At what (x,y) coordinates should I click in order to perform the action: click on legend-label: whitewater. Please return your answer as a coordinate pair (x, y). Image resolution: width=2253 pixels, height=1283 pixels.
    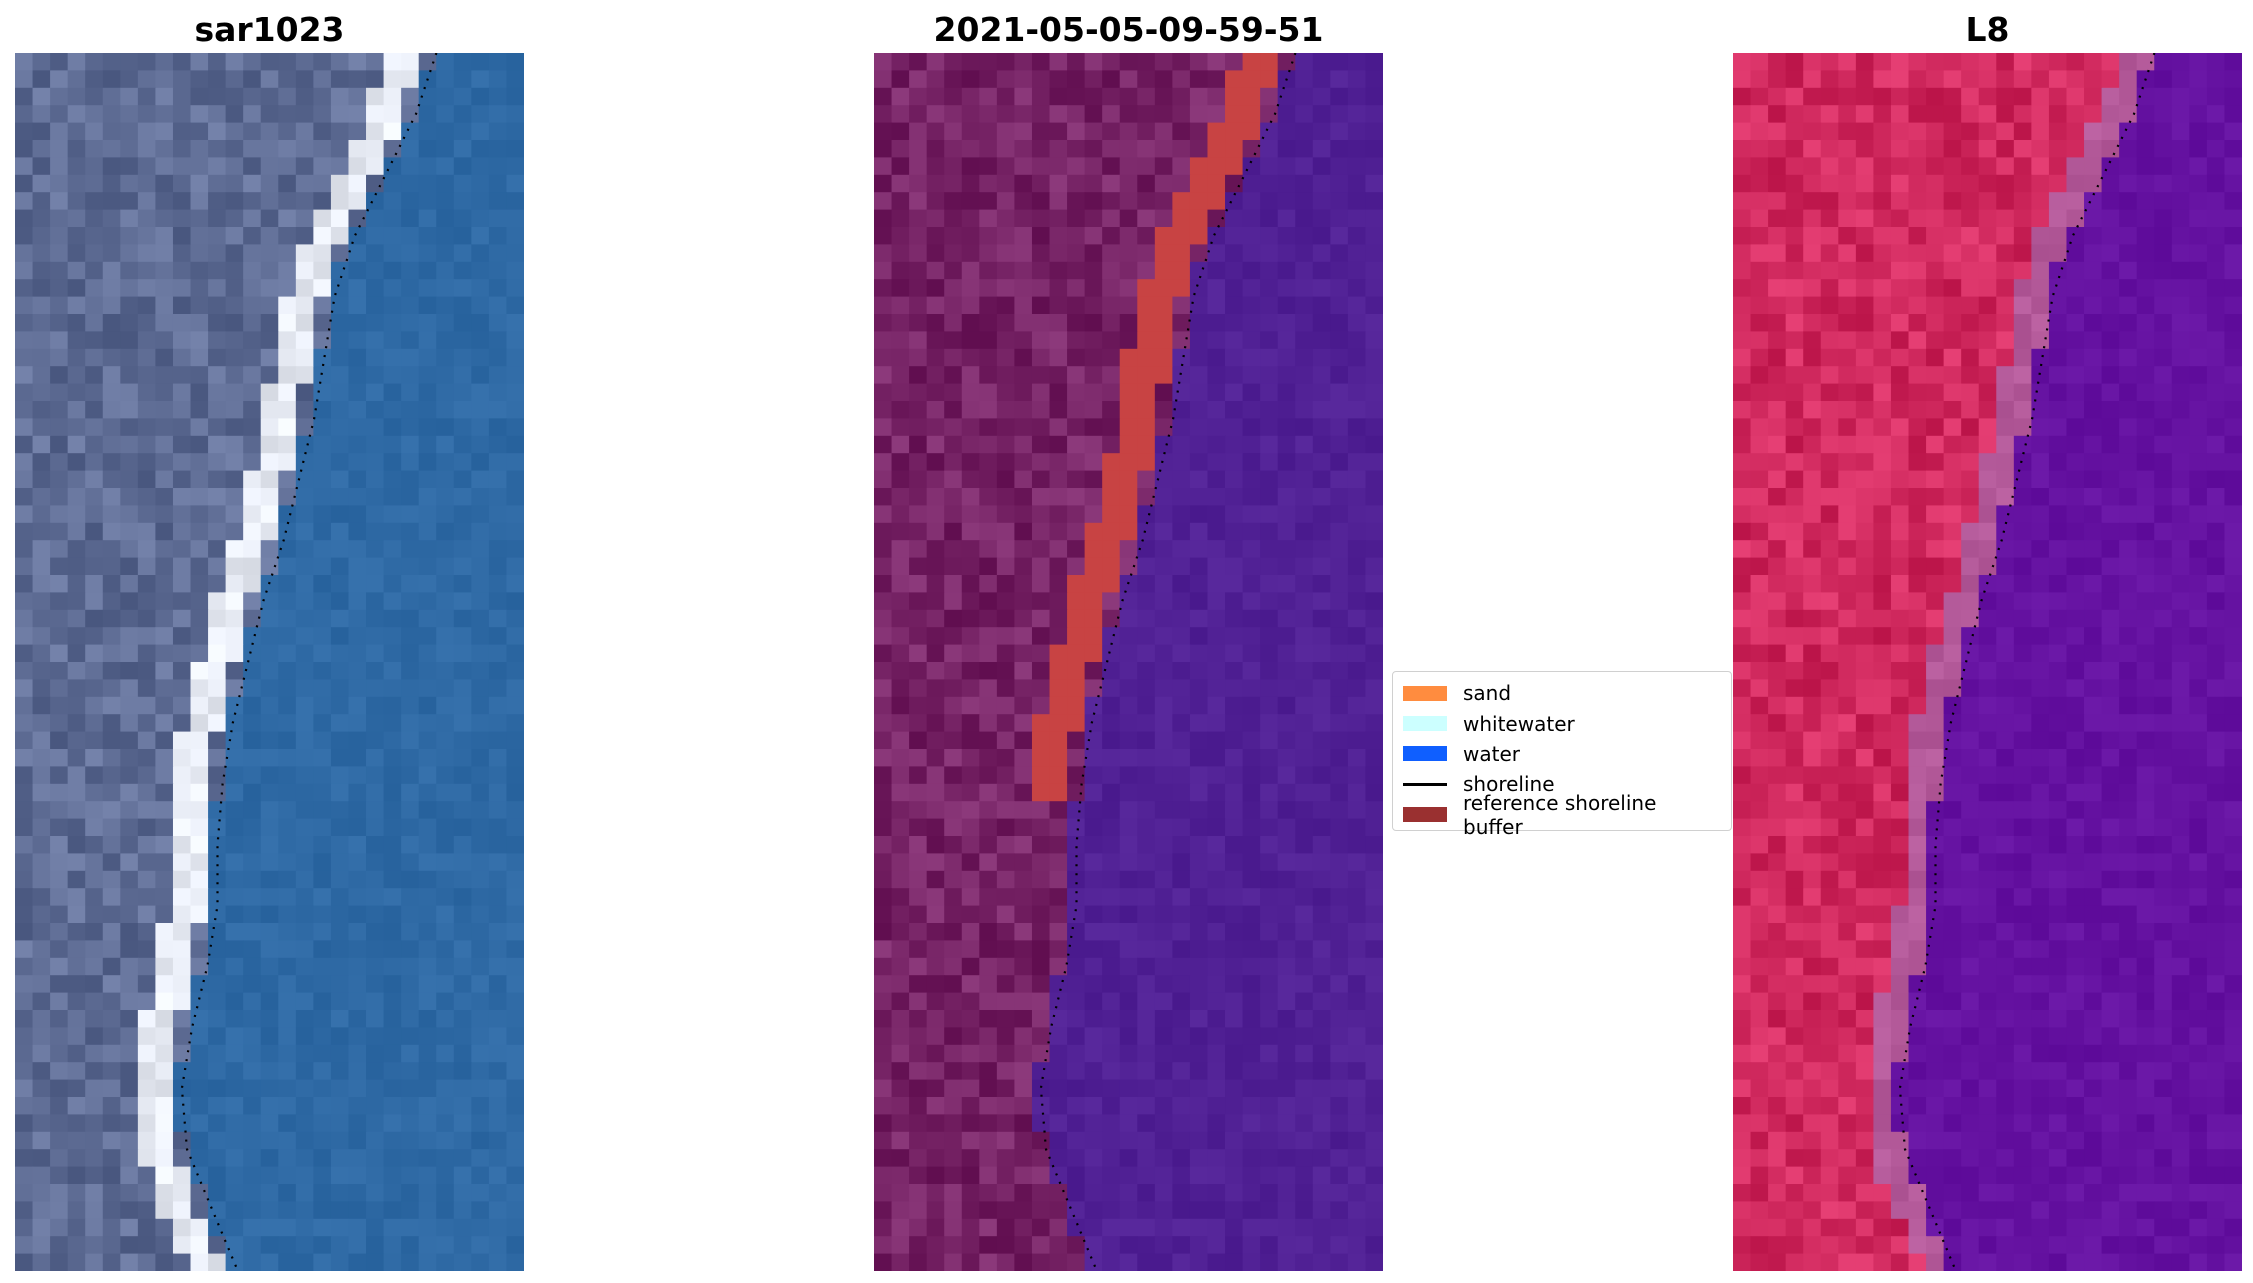
    Looking at the image, I should click on (1519, 723).